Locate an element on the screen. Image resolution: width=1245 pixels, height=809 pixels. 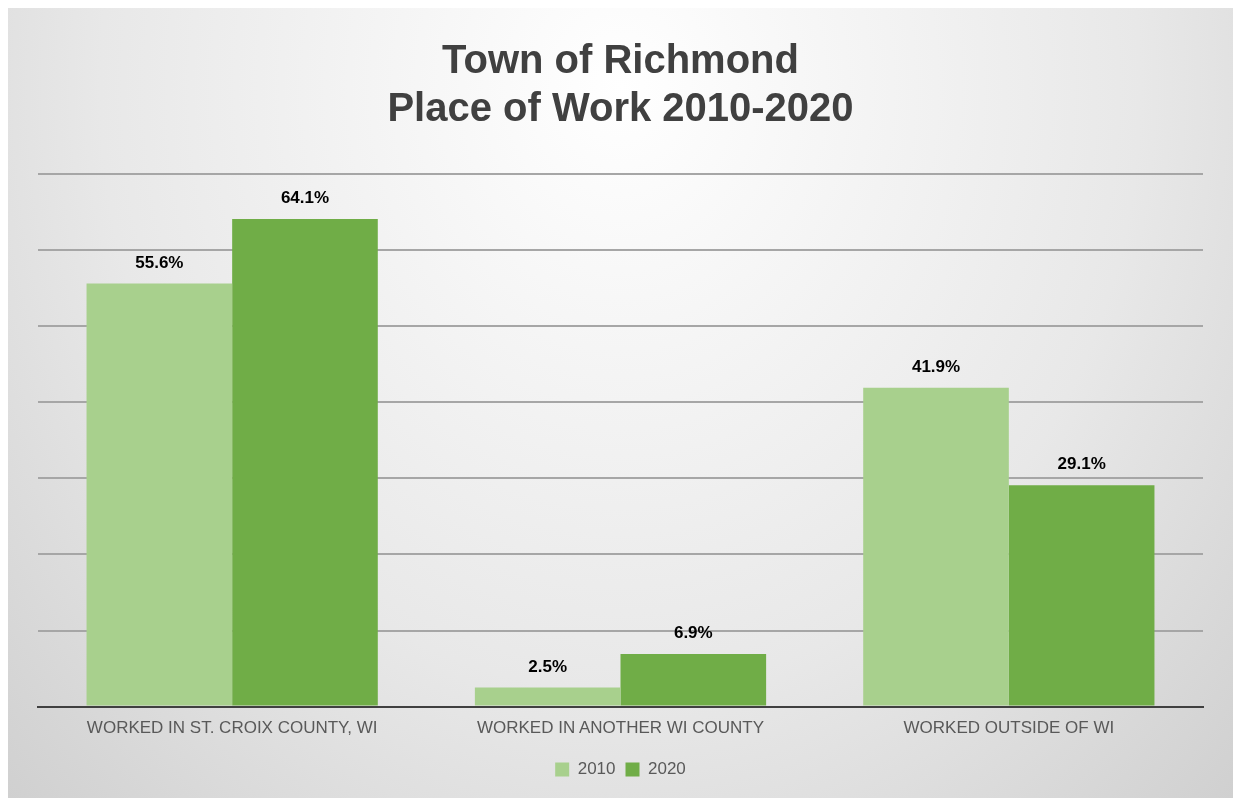
x-tick-label: WORKED OUTSIDE OF WI is located at coordinates (1009, 728).